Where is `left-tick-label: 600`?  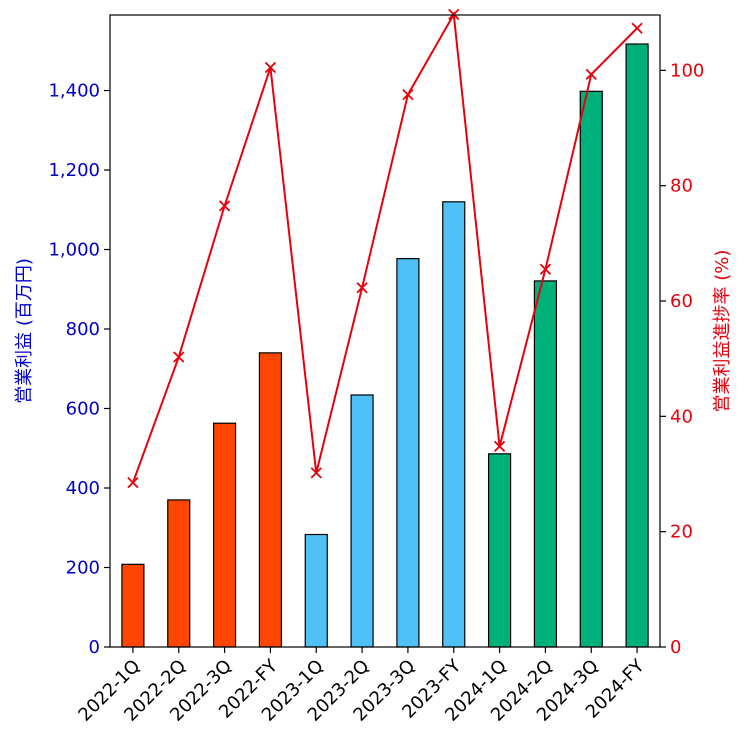
left-tick-label: 600 is located at coordinates (83, 409).